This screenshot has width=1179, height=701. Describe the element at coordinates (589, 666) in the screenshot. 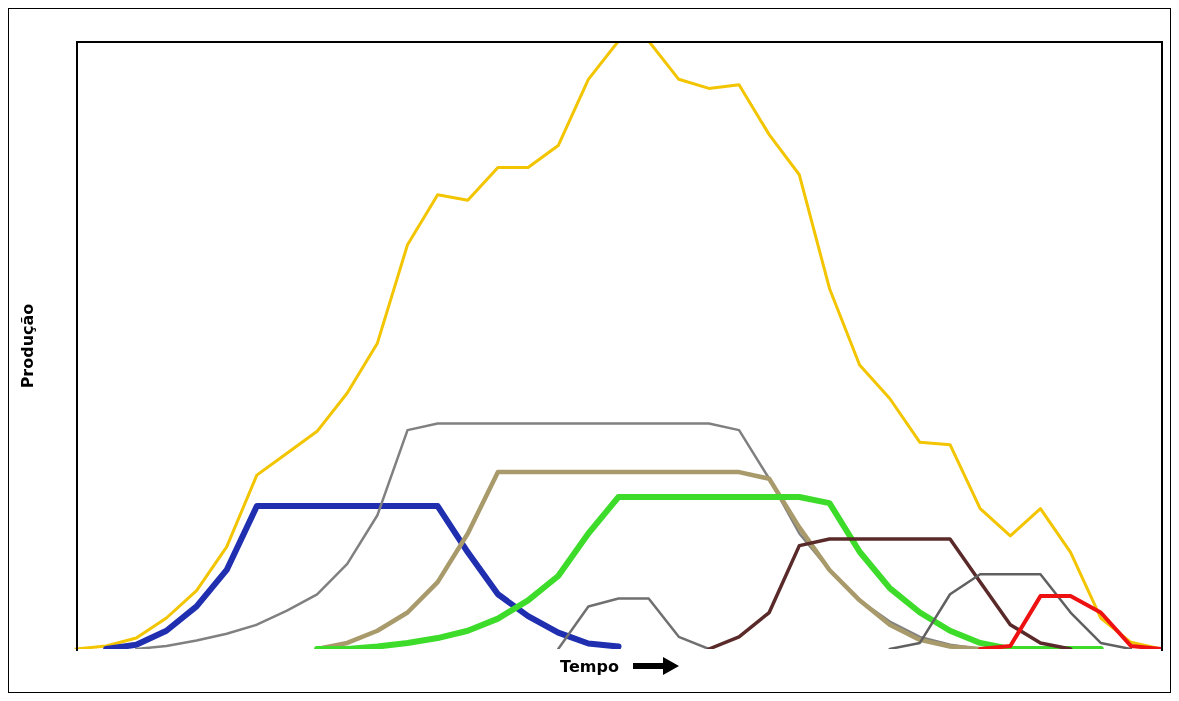

I see `x-axis-title: Tempo` at that location.